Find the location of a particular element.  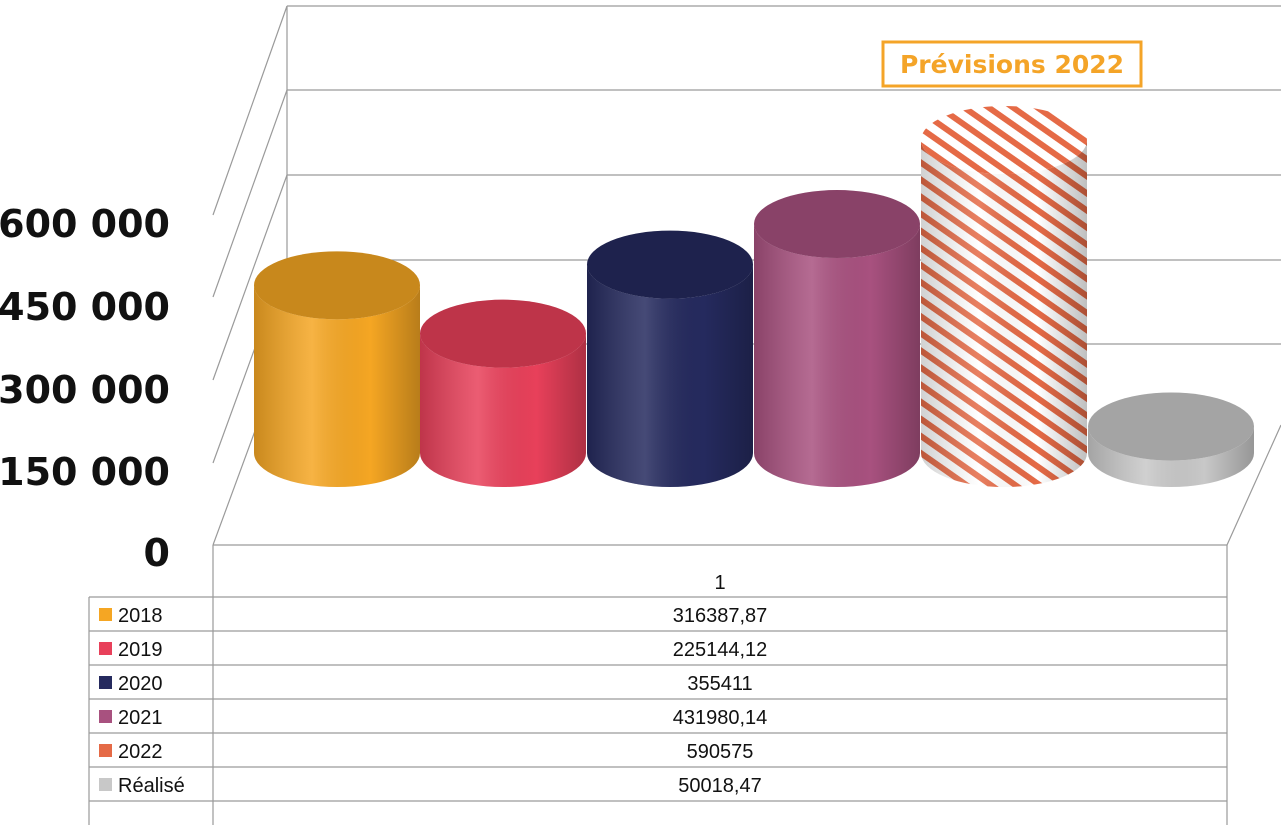

bar-2021 is located at coordinates (837, 338).